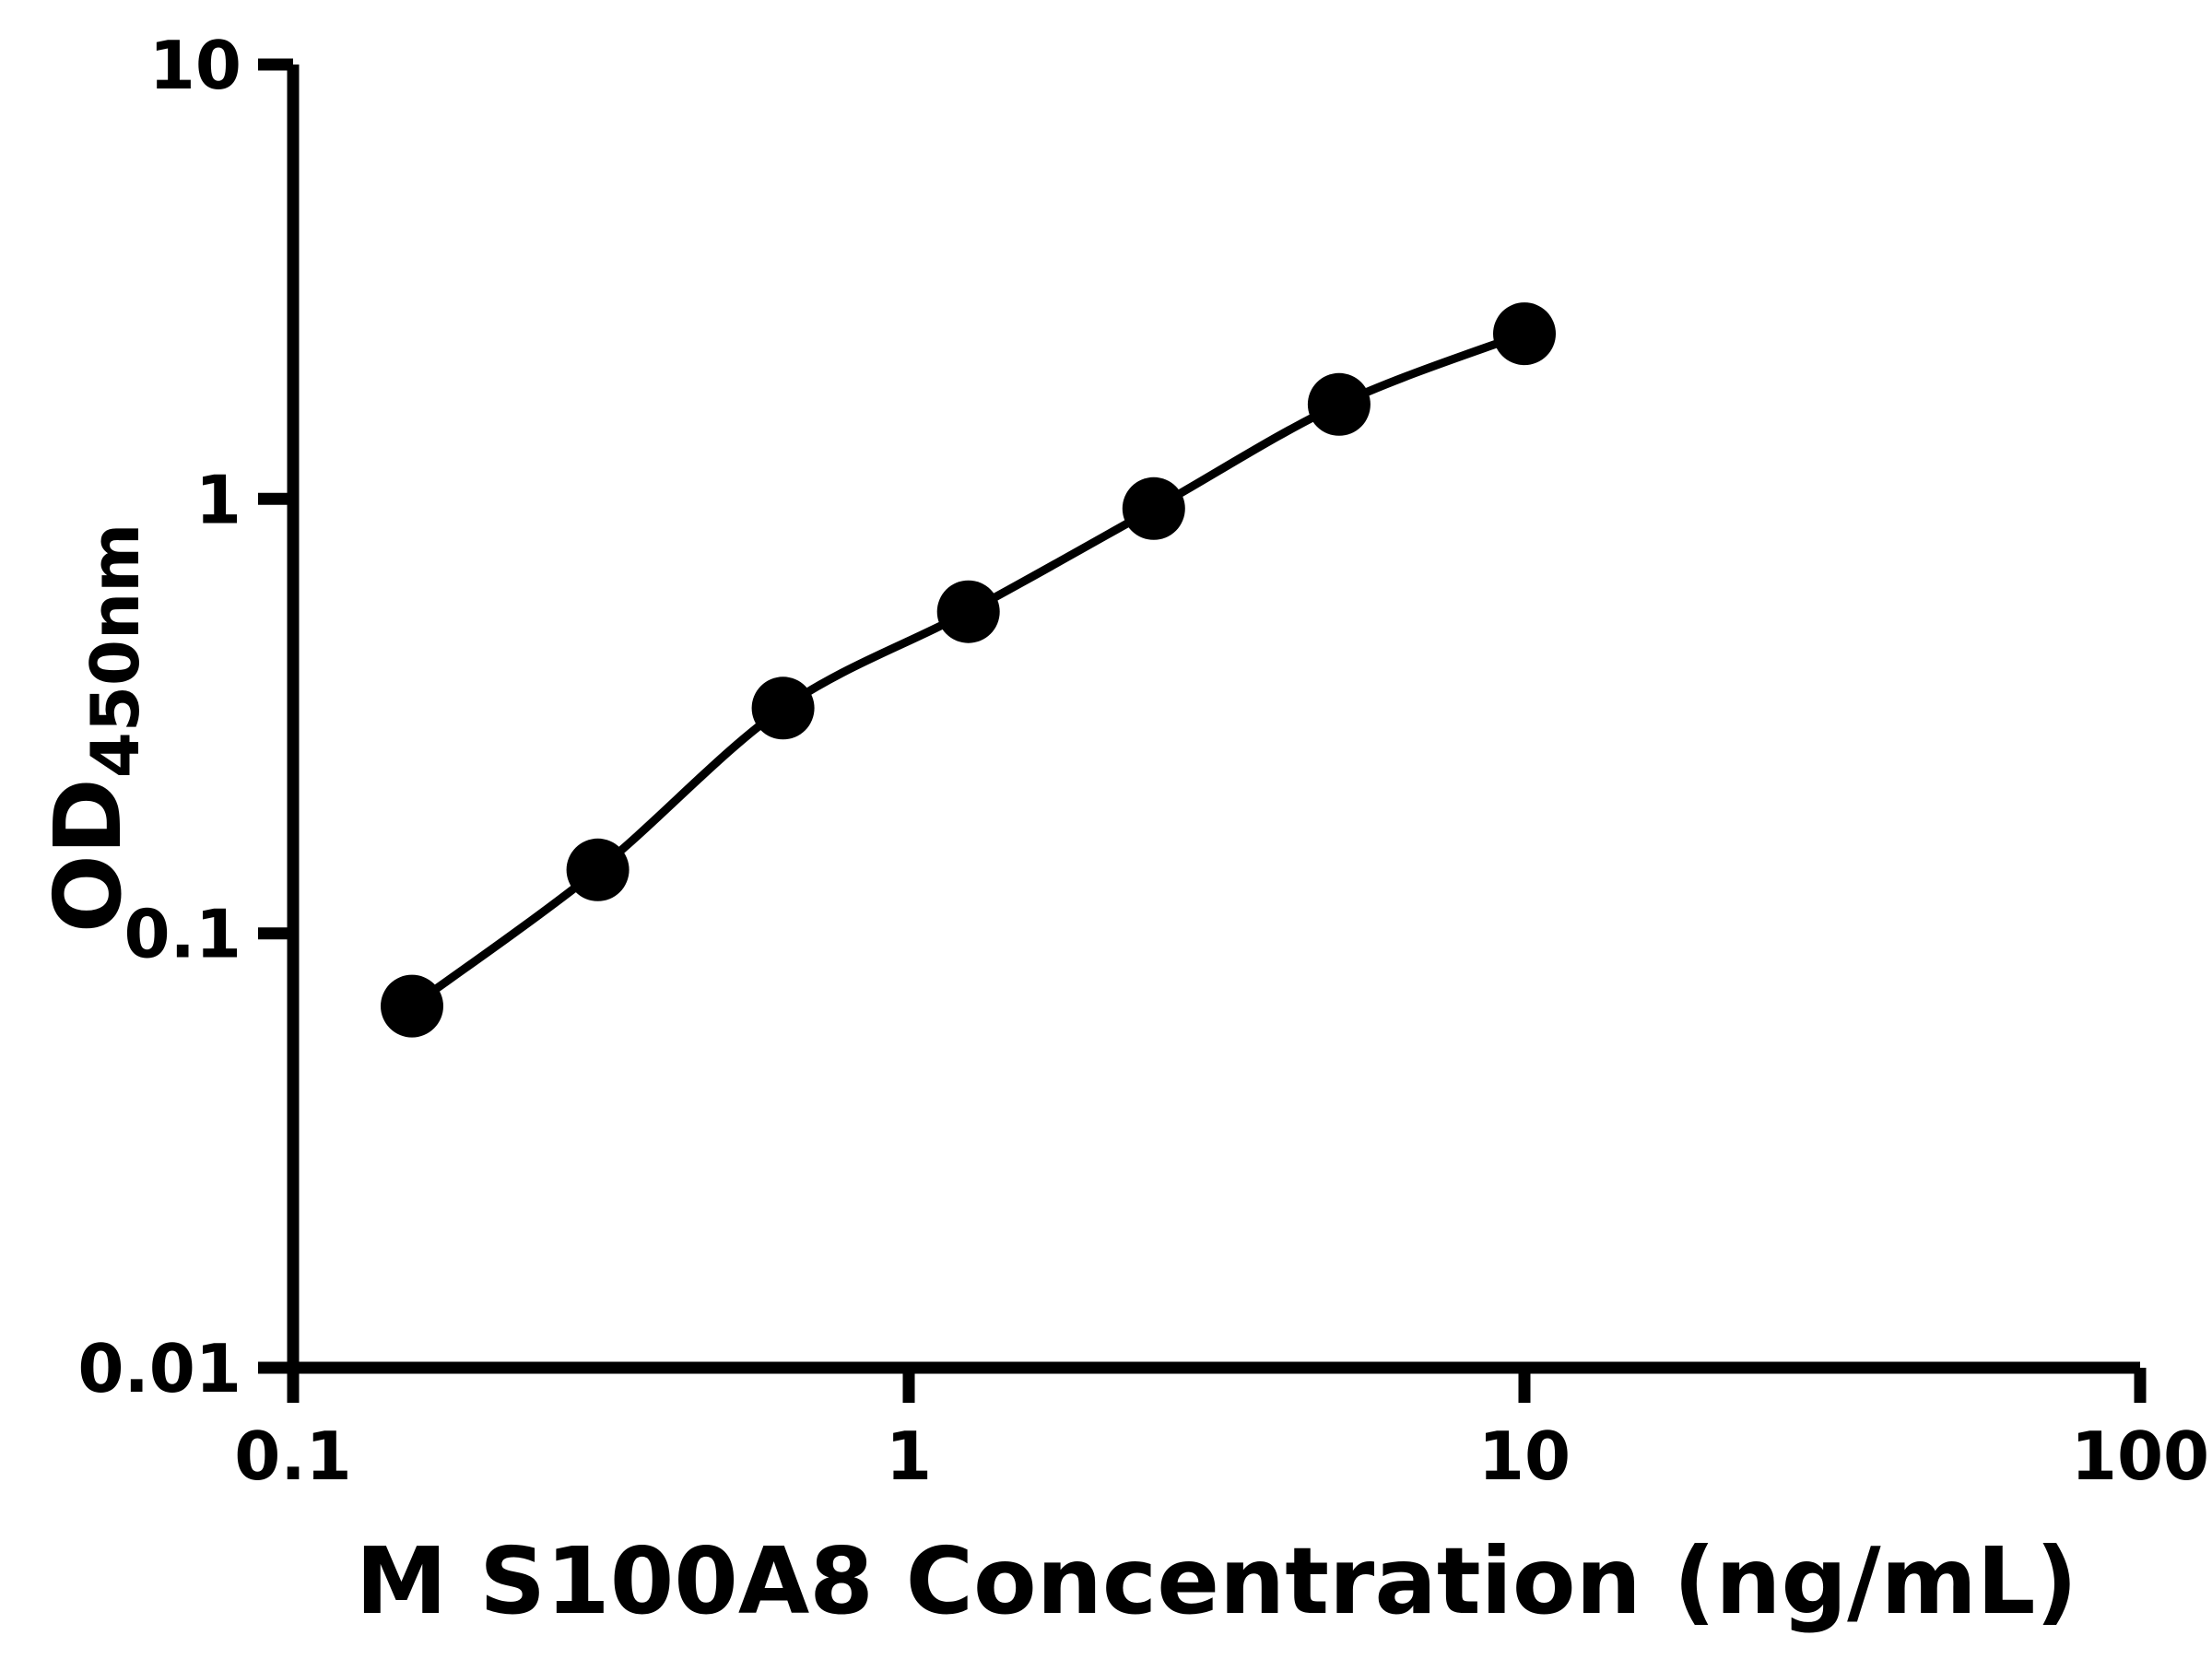 Image resolution: width=2212 pixels, height=1659 pixels. I want to click on y-tick-label: 0.1, so click(182, 934).